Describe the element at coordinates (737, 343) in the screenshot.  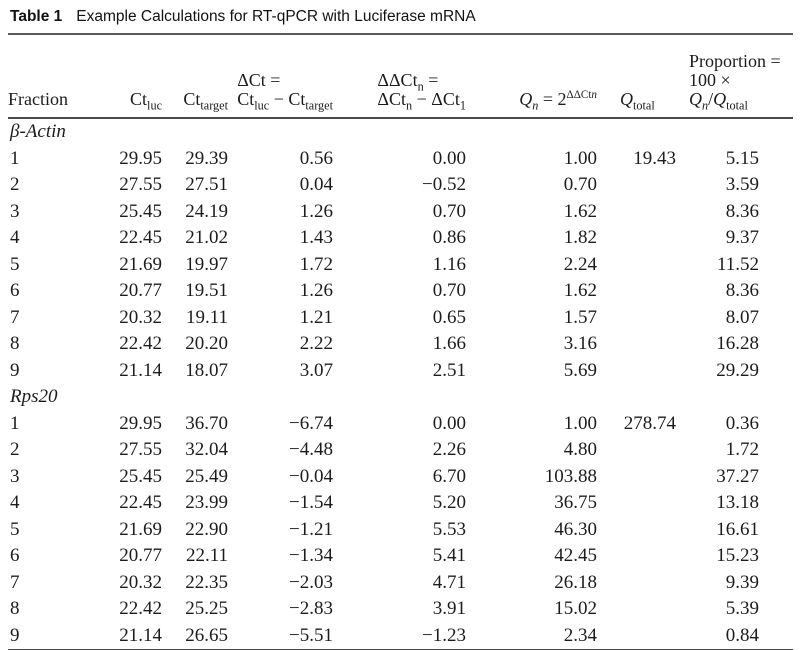
I see `cell: 16.28` at that location.